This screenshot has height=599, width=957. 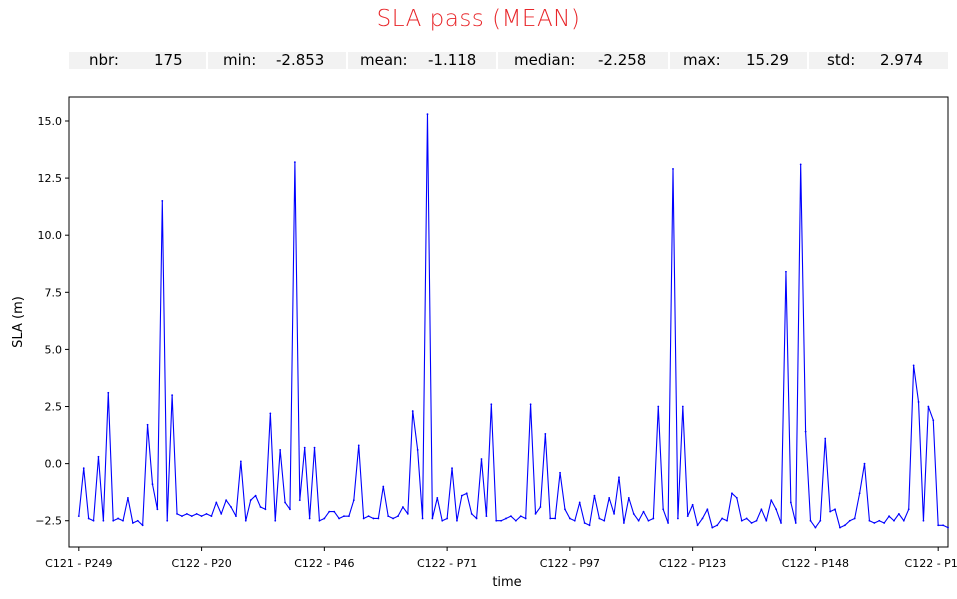 What do you see at coordinates (54, 349) in the screenshot?
I see `y-tick-label: 5.0` at bounding box center [54, 349].